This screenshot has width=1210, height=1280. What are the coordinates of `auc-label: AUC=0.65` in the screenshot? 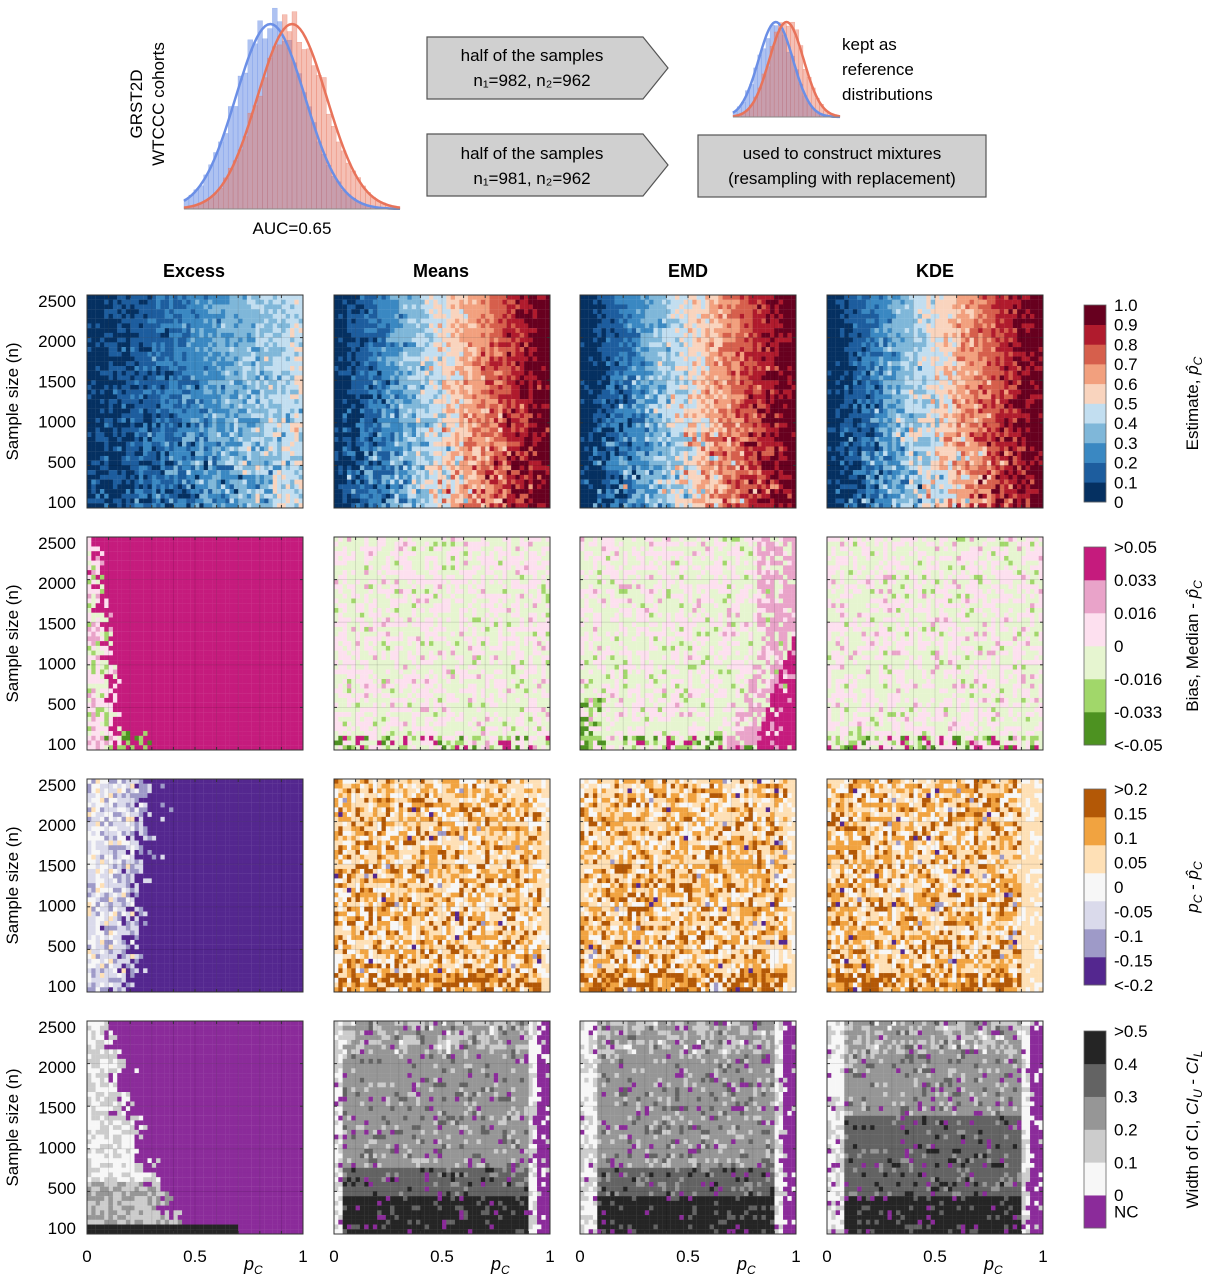 It's located at (292, 228).